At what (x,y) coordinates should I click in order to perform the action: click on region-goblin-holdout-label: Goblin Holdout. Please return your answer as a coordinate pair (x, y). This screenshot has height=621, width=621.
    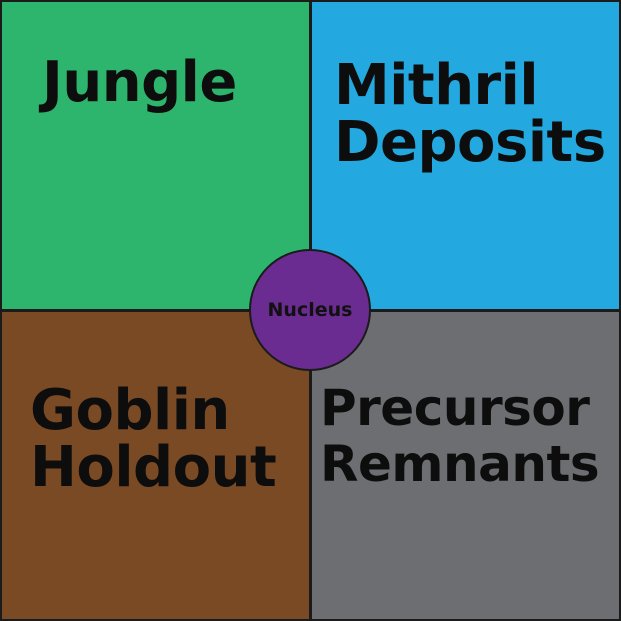
    Looking at the image, I should click on (153, 439).